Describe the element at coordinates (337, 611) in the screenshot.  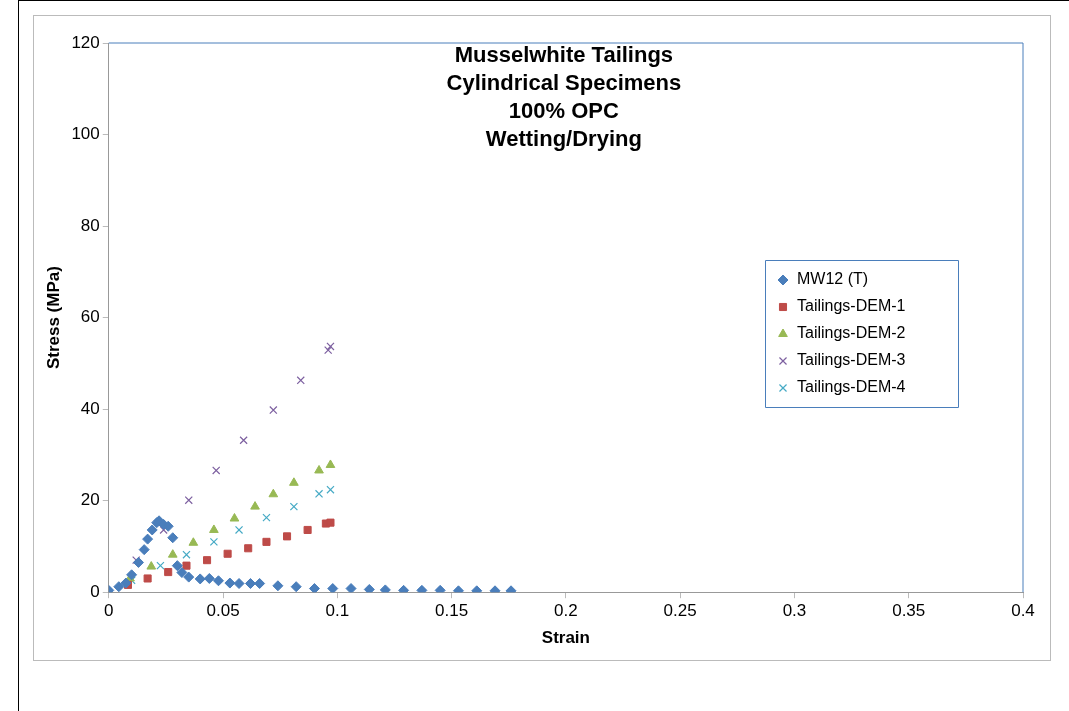
I see `x-tick-label: 0.1` at that location.